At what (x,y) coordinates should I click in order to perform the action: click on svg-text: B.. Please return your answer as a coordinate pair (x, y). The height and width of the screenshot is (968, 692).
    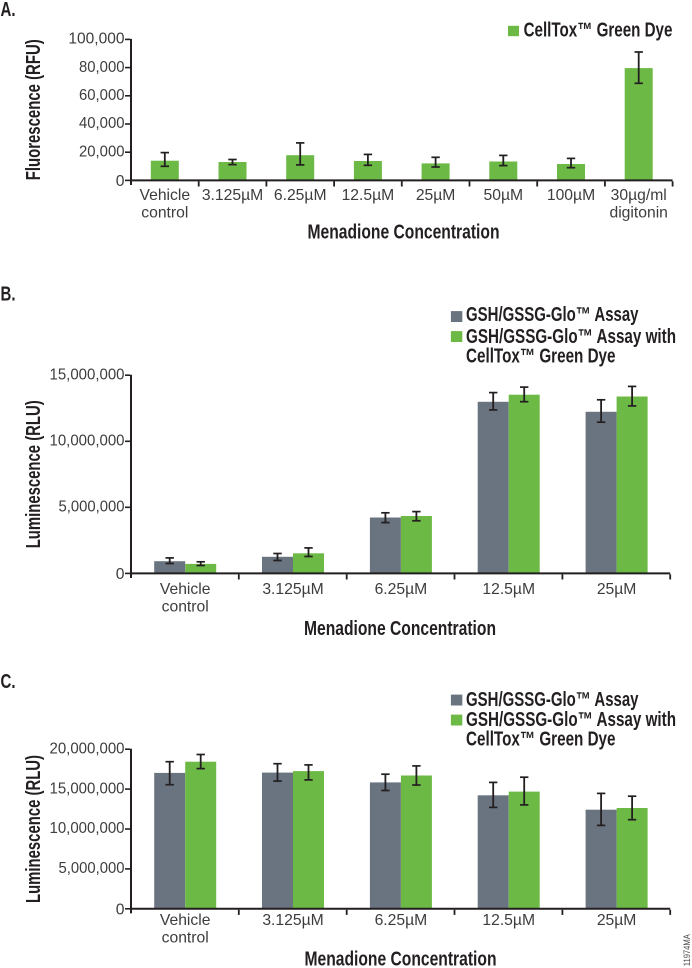
    Looking at the image, I should click on (8, 295).